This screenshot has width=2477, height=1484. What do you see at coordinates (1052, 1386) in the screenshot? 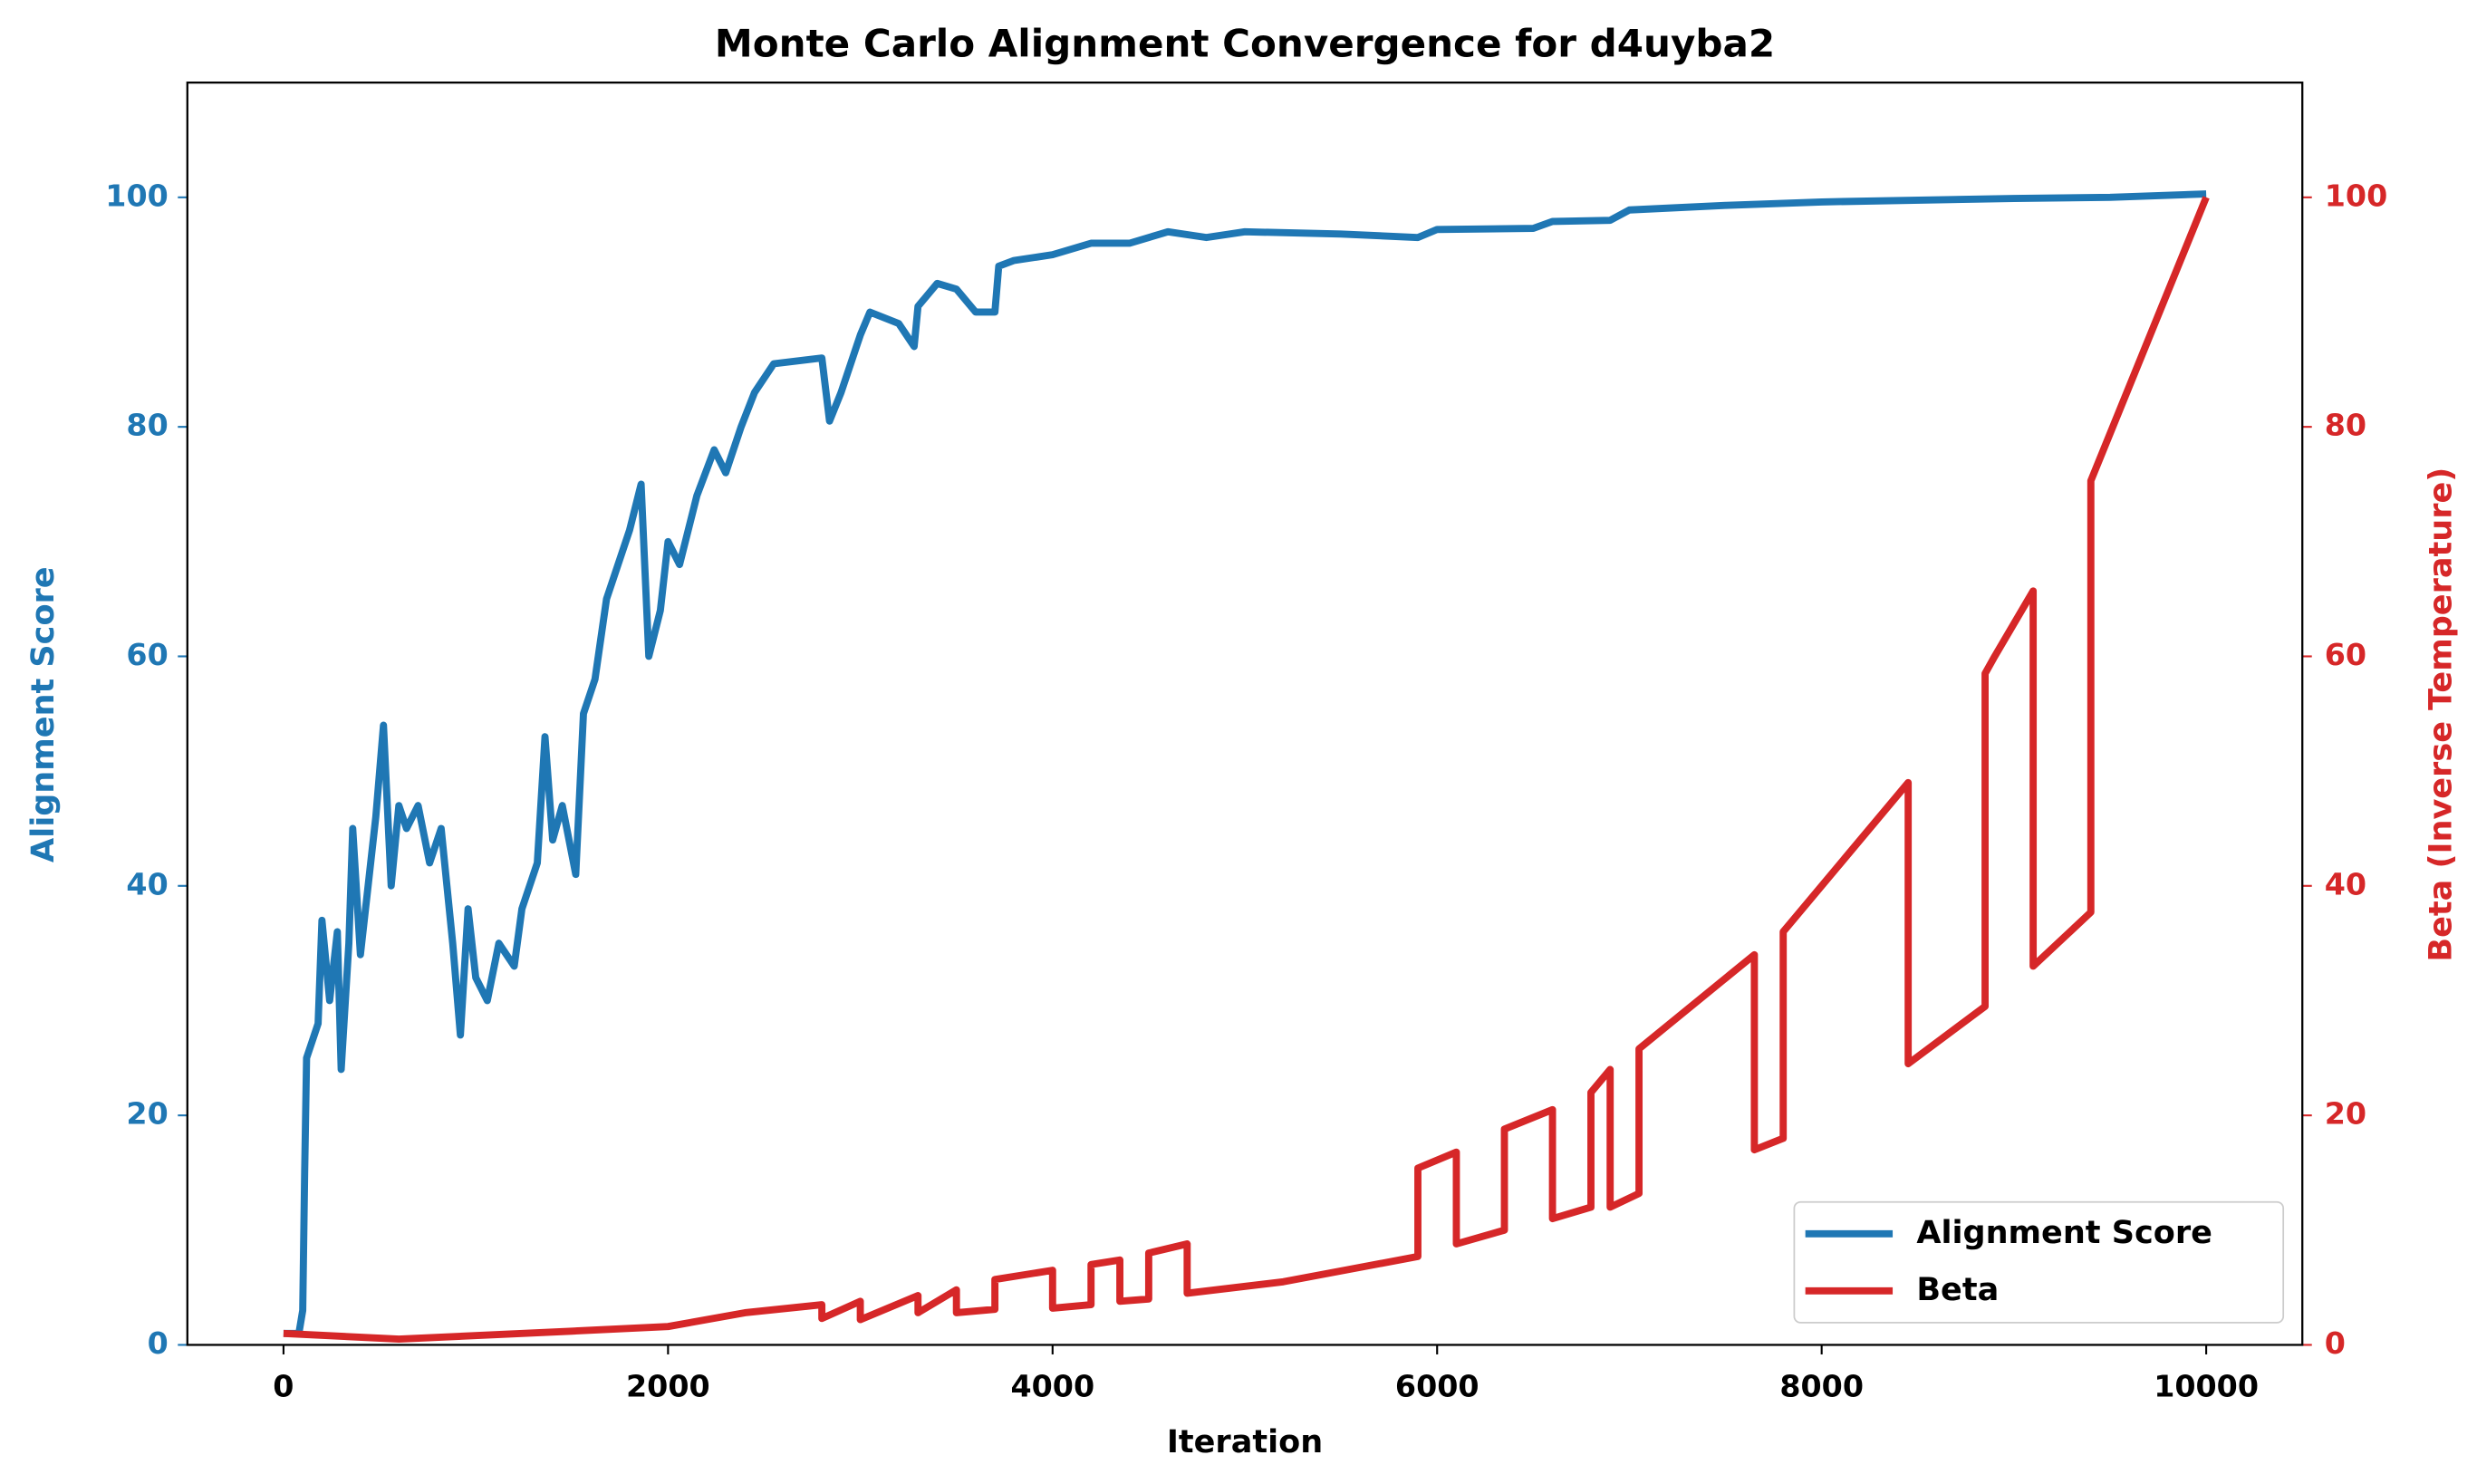
I see `x-tick-label: 4000` at bounding box center [1052, 1386].